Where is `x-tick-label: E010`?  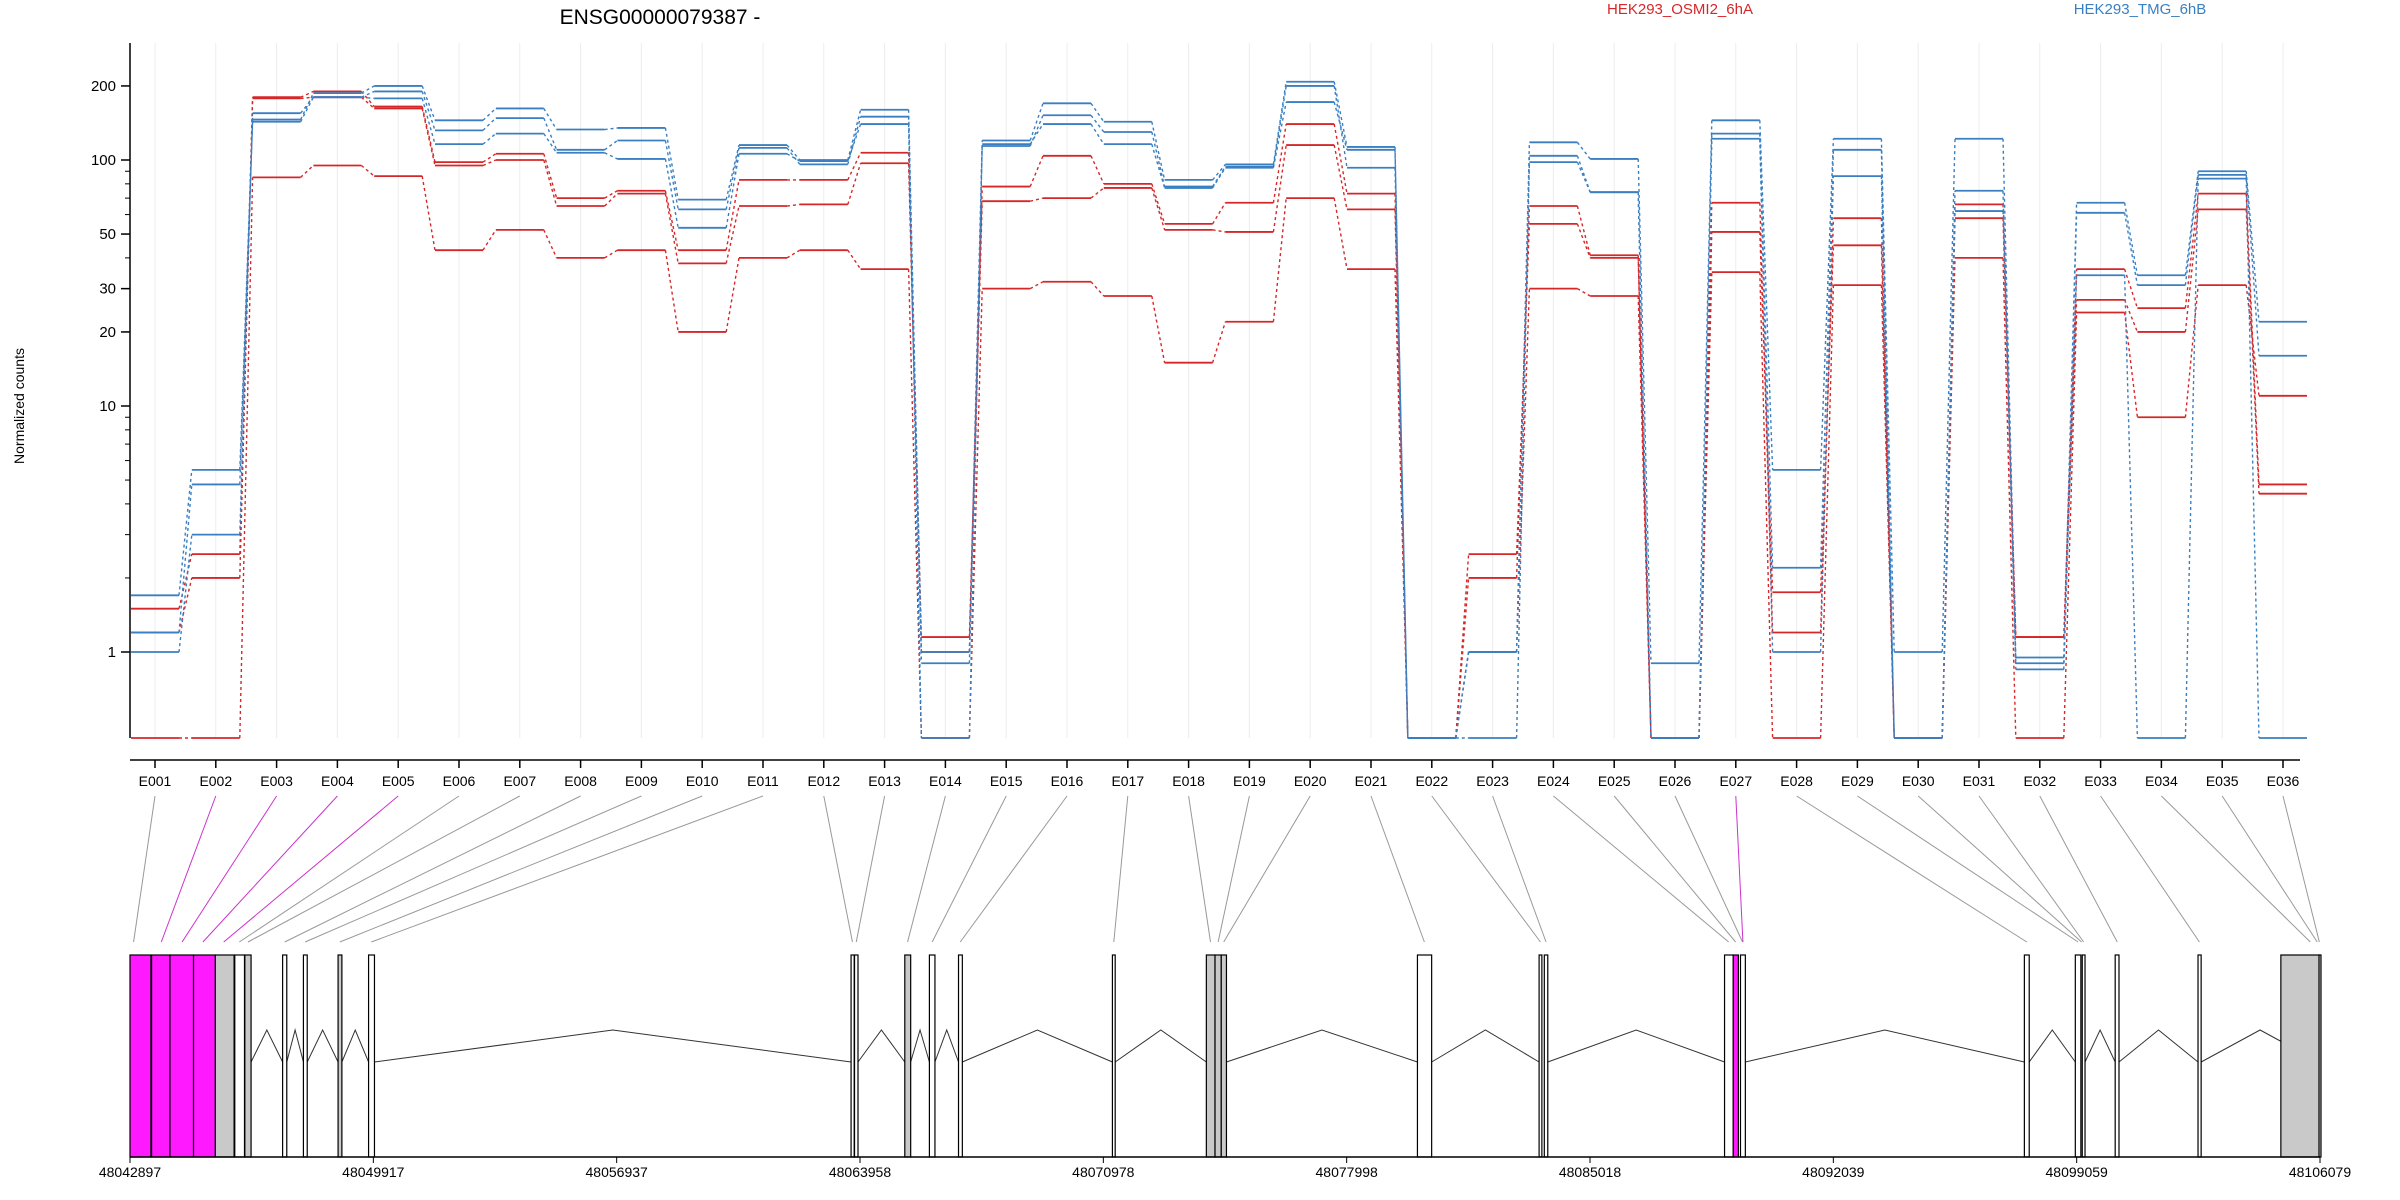 x-tick-label: E010 is located at coordinates (702, 781).